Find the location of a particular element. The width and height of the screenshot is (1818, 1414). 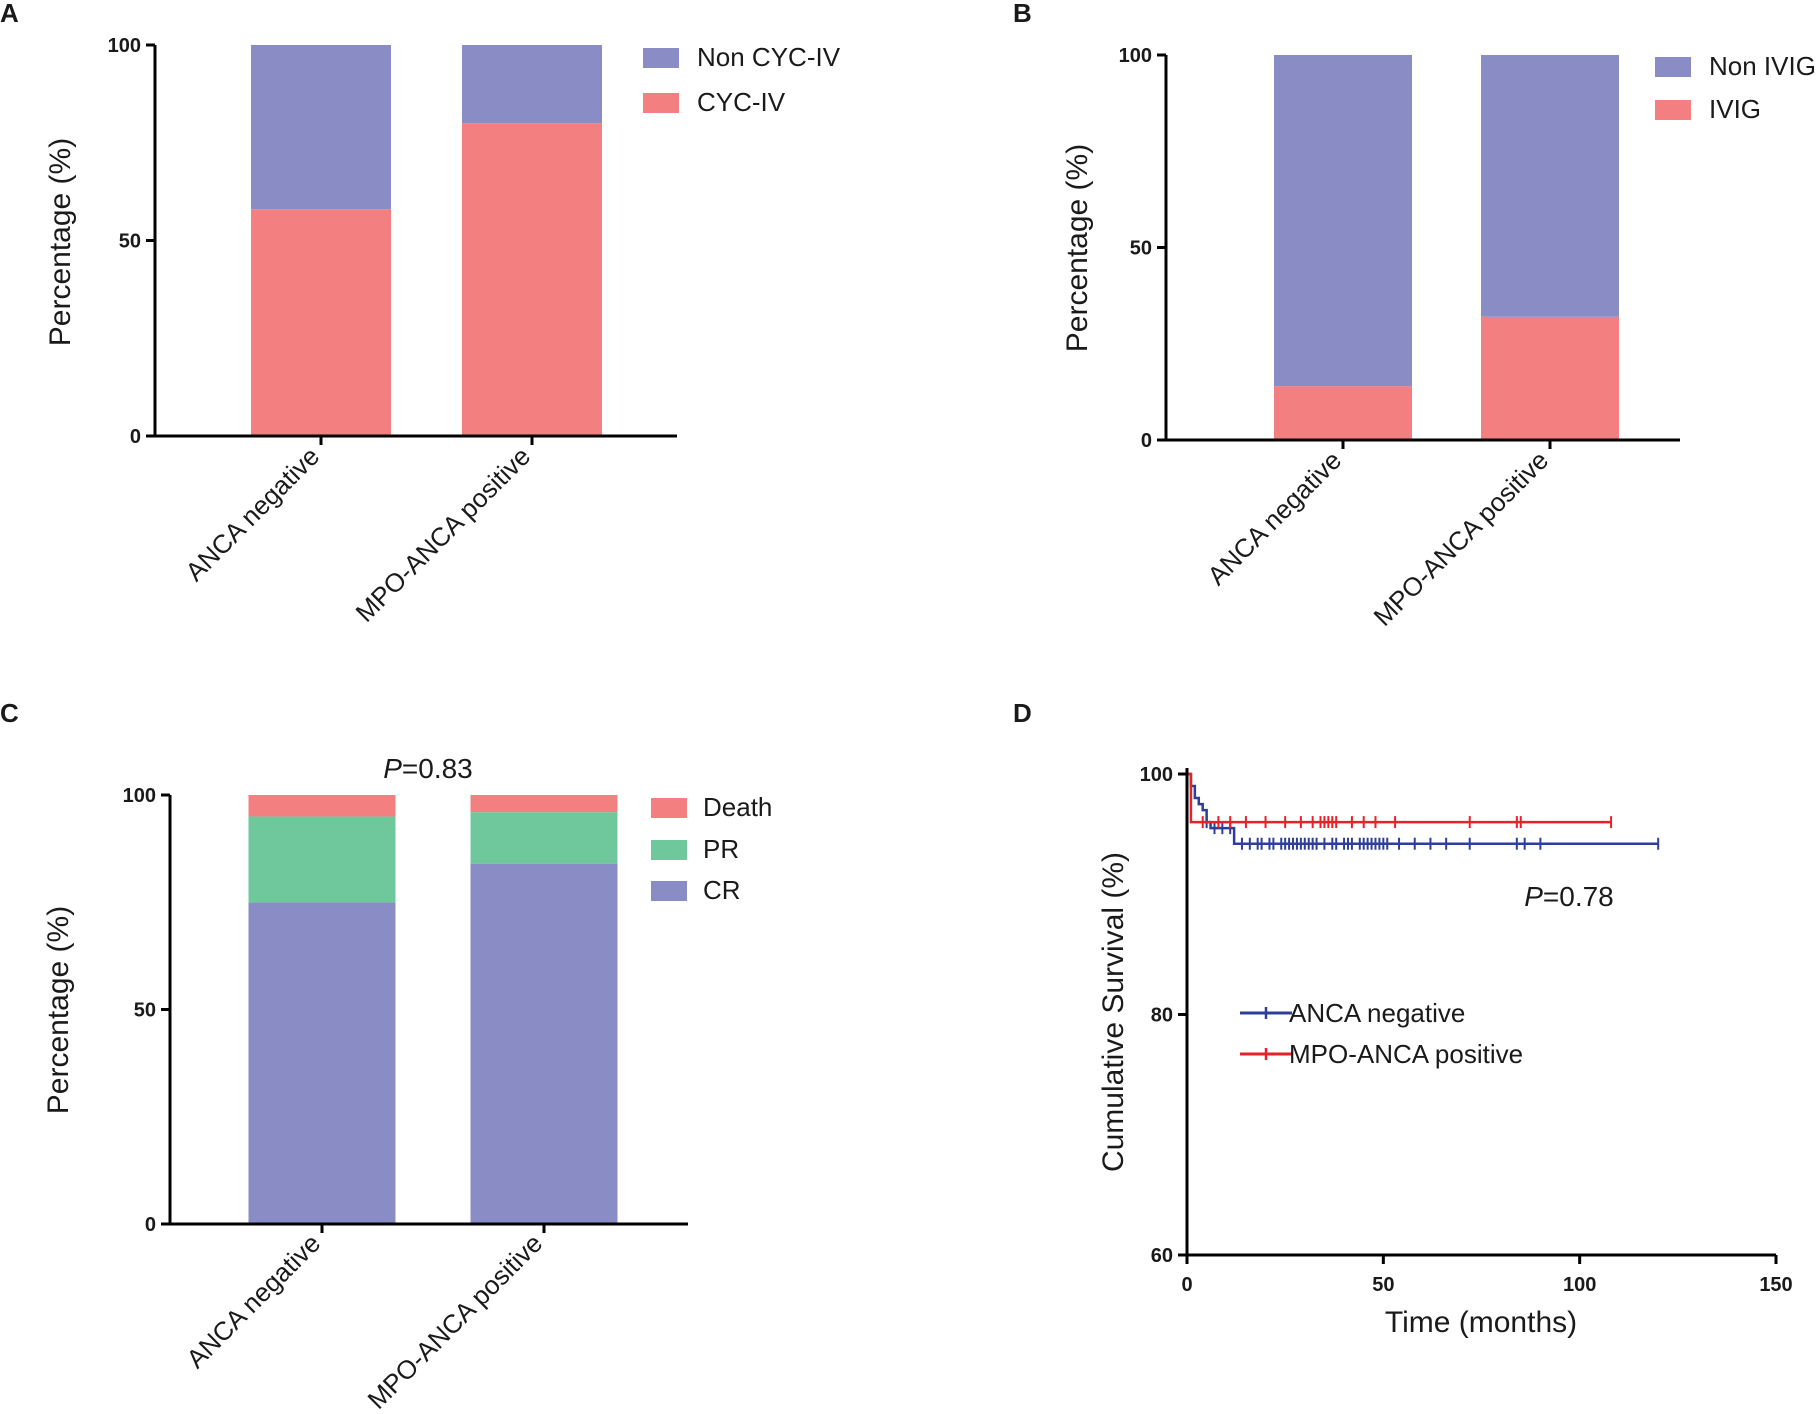

panel-b-bar-non-ivig-mpo-anca-positive is located at coordinates (1550, 186).